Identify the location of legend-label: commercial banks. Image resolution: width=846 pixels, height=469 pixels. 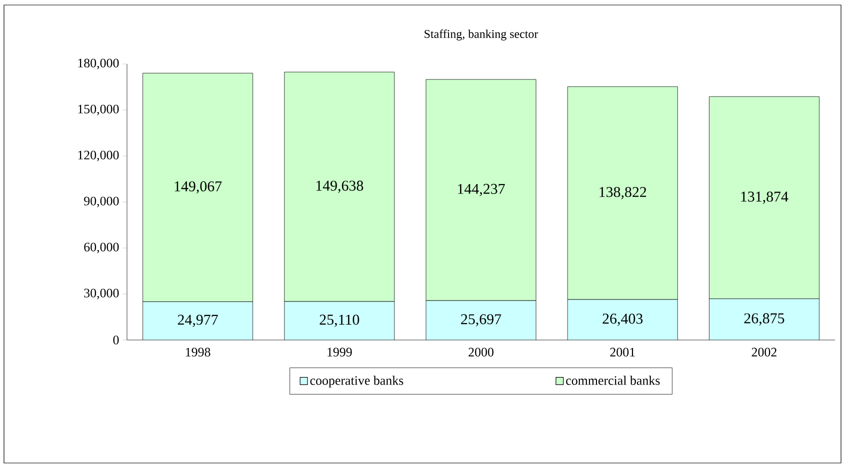
(613, 380).